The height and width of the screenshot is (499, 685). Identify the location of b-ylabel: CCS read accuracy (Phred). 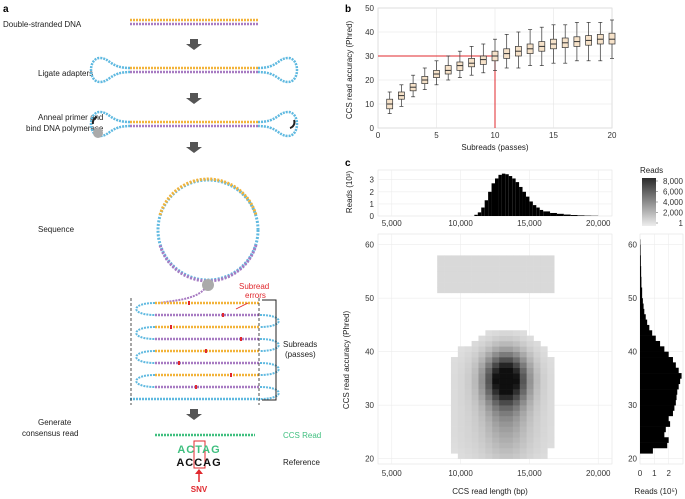
(349, 70).